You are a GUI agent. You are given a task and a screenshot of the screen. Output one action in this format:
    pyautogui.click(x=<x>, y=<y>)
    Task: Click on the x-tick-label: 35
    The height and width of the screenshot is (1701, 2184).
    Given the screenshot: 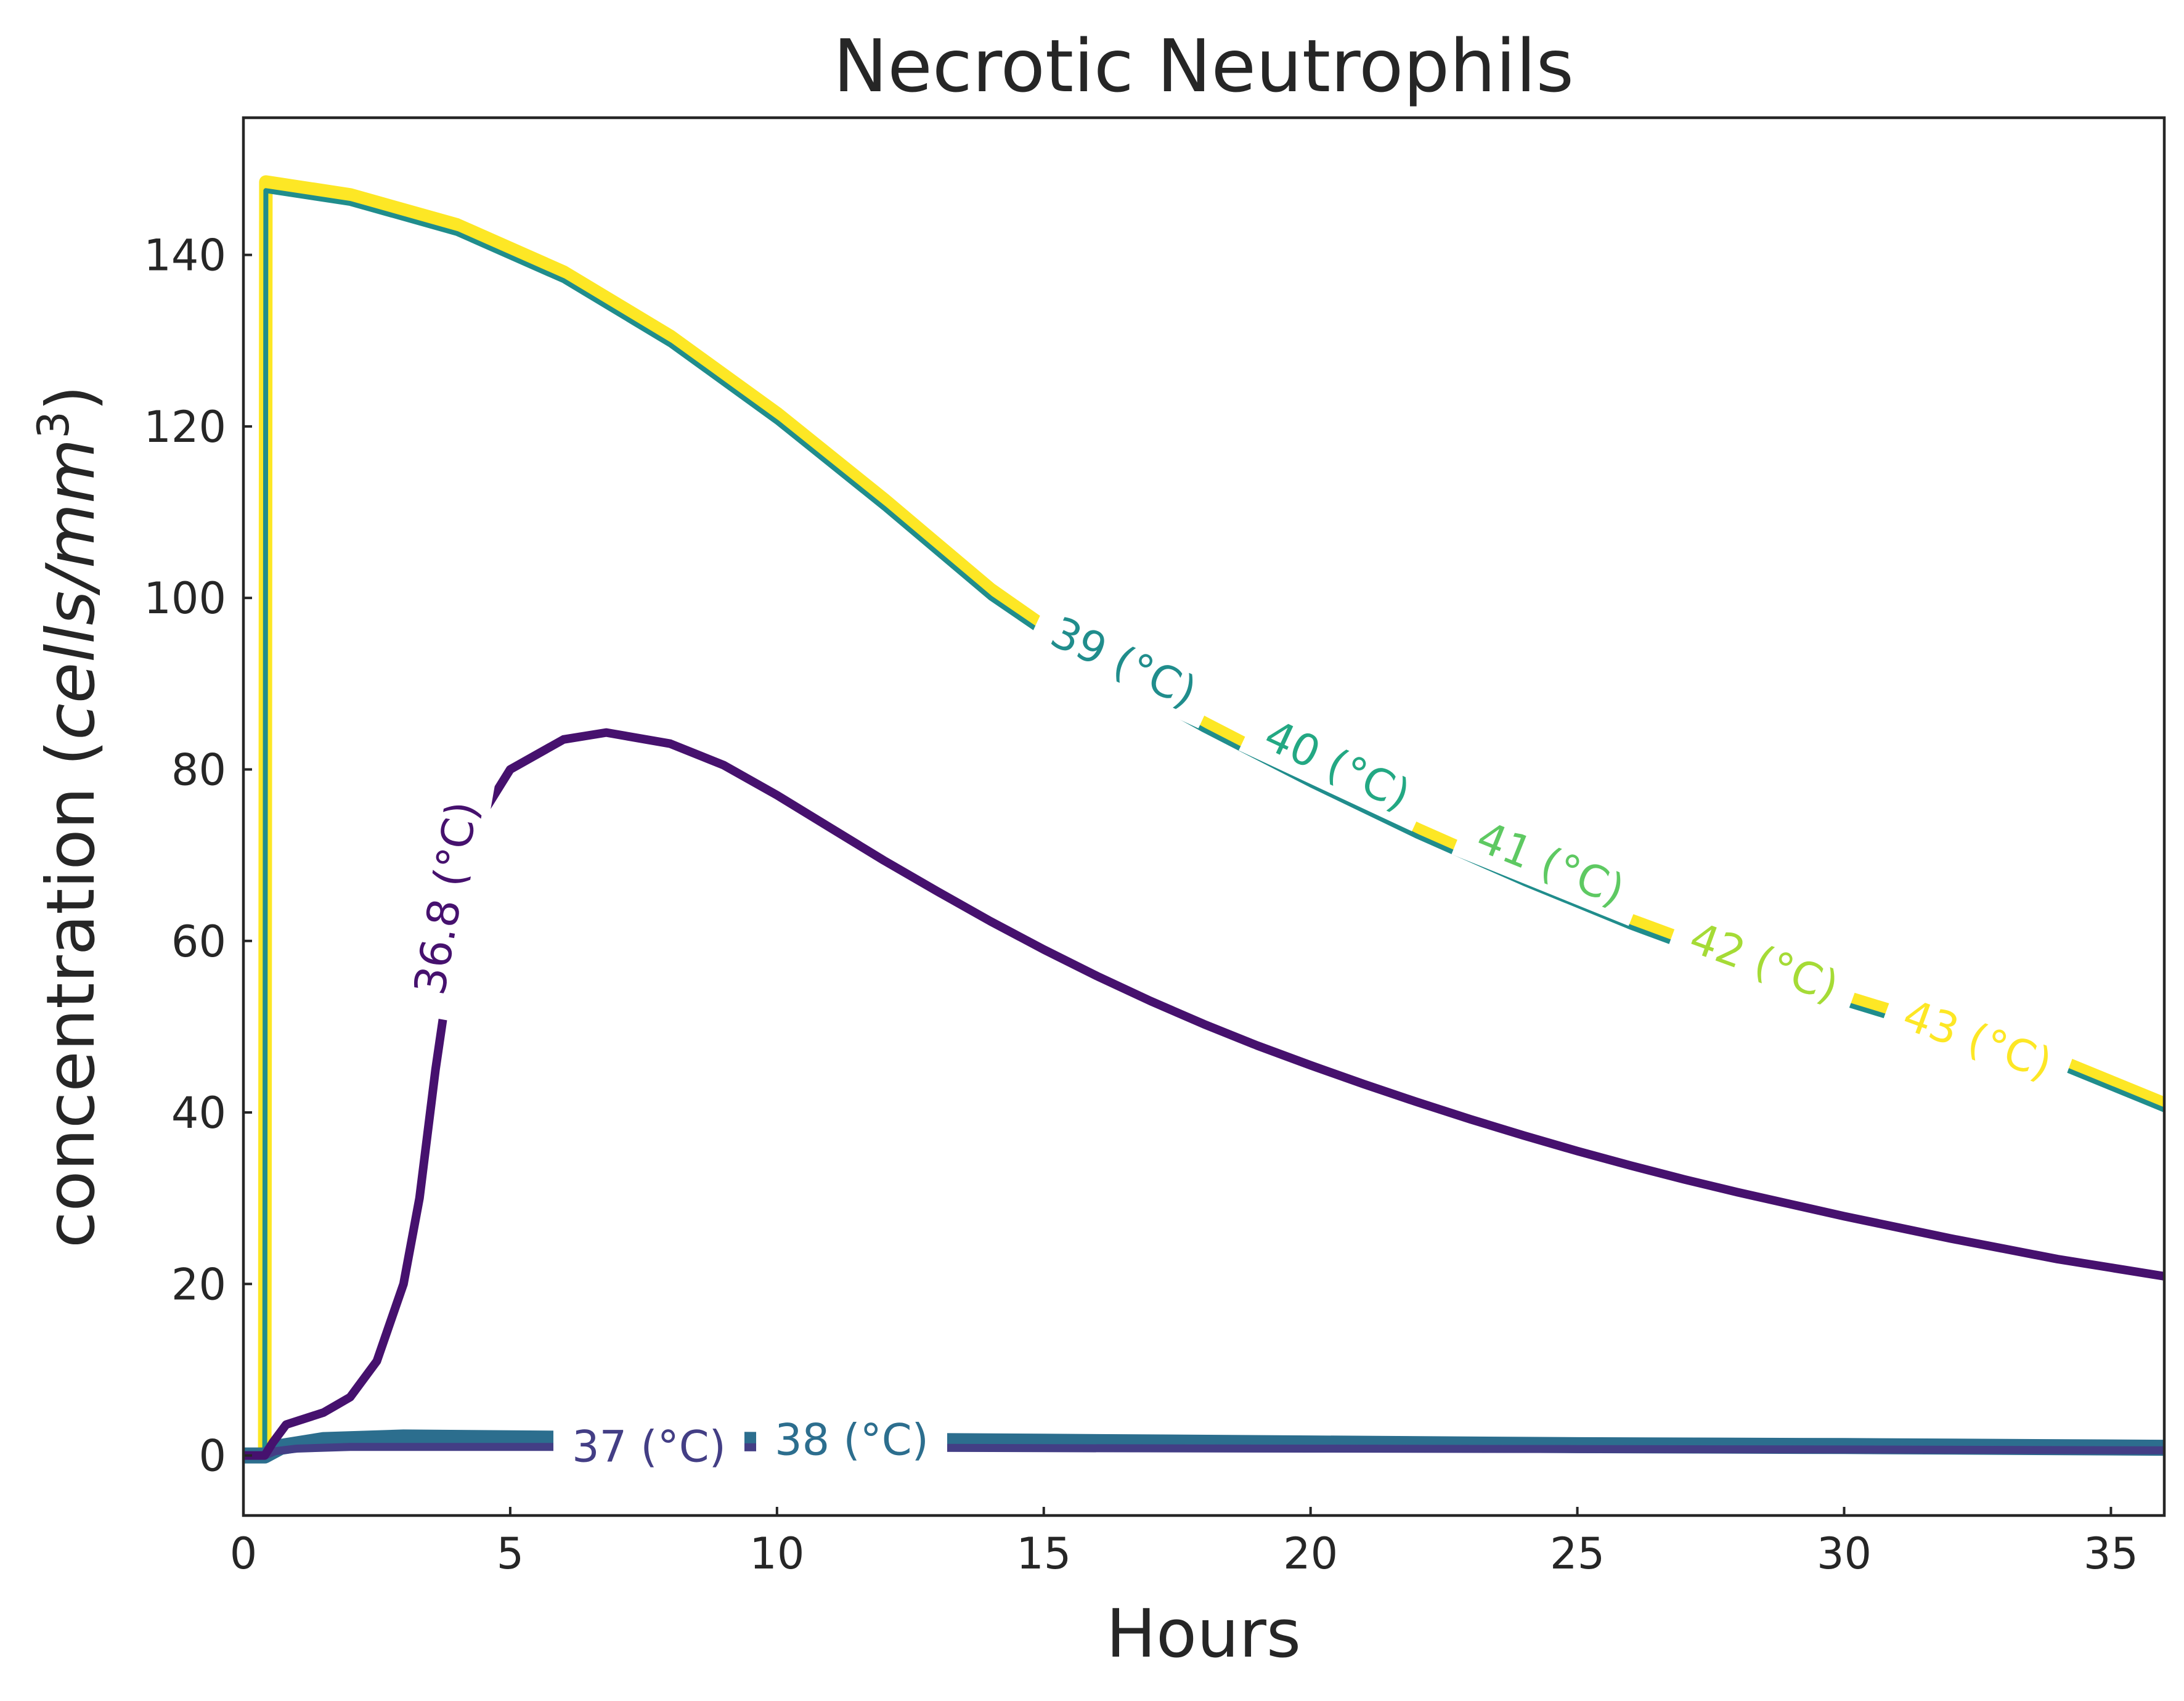 What is the action you would take?
    pyautogui.click(x=2111, y=1553)
    